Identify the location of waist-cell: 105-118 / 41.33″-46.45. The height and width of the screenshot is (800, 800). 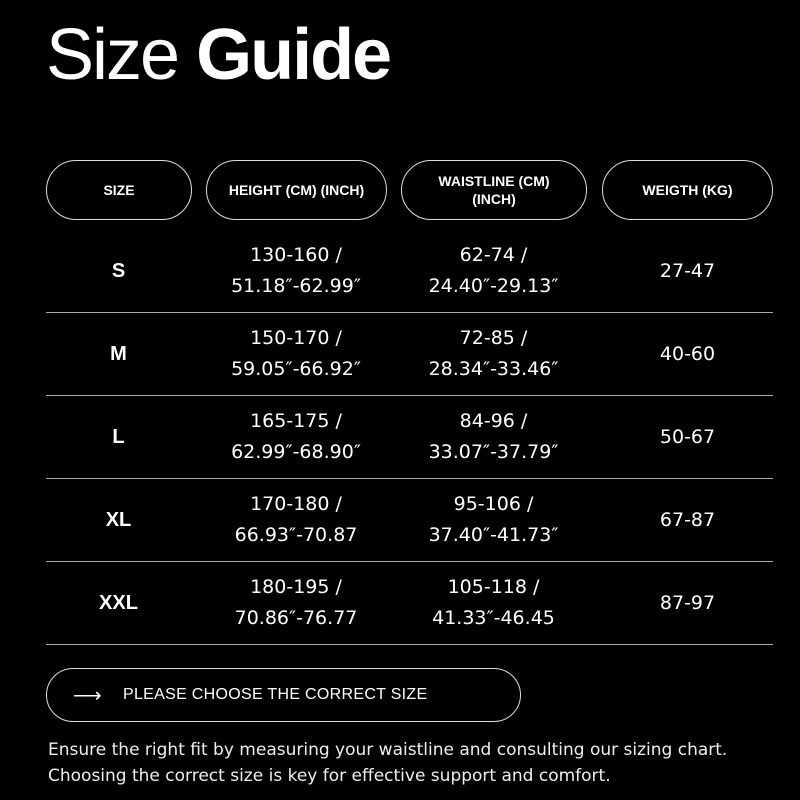
(493, 603).